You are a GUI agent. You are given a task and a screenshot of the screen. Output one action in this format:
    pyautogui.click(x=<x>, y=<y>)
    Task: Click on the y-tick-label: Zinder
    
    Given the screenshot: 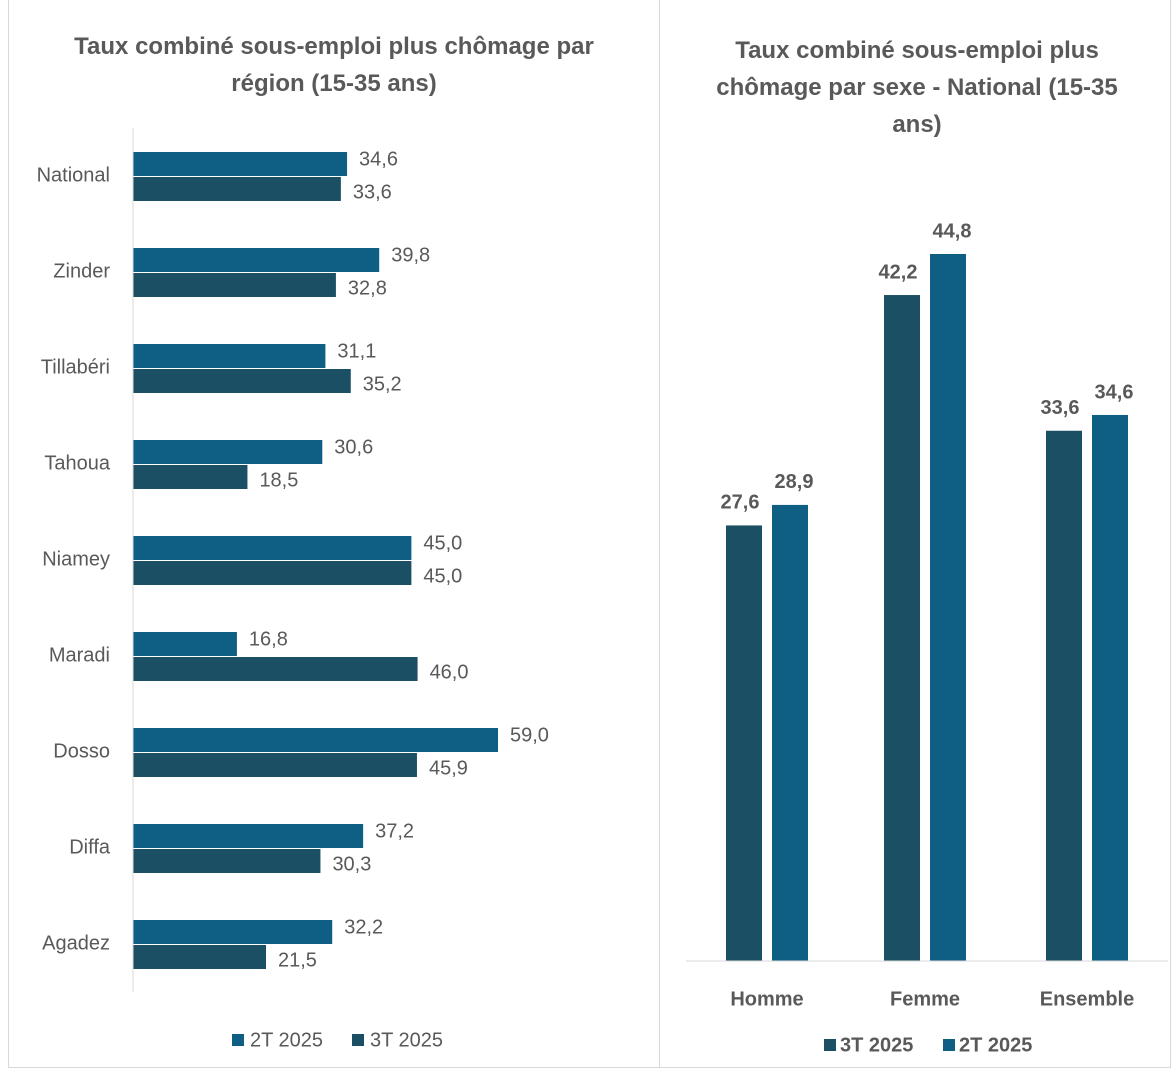 What is the action you would take?
    pyautogui.click(x=81, y=271)
    